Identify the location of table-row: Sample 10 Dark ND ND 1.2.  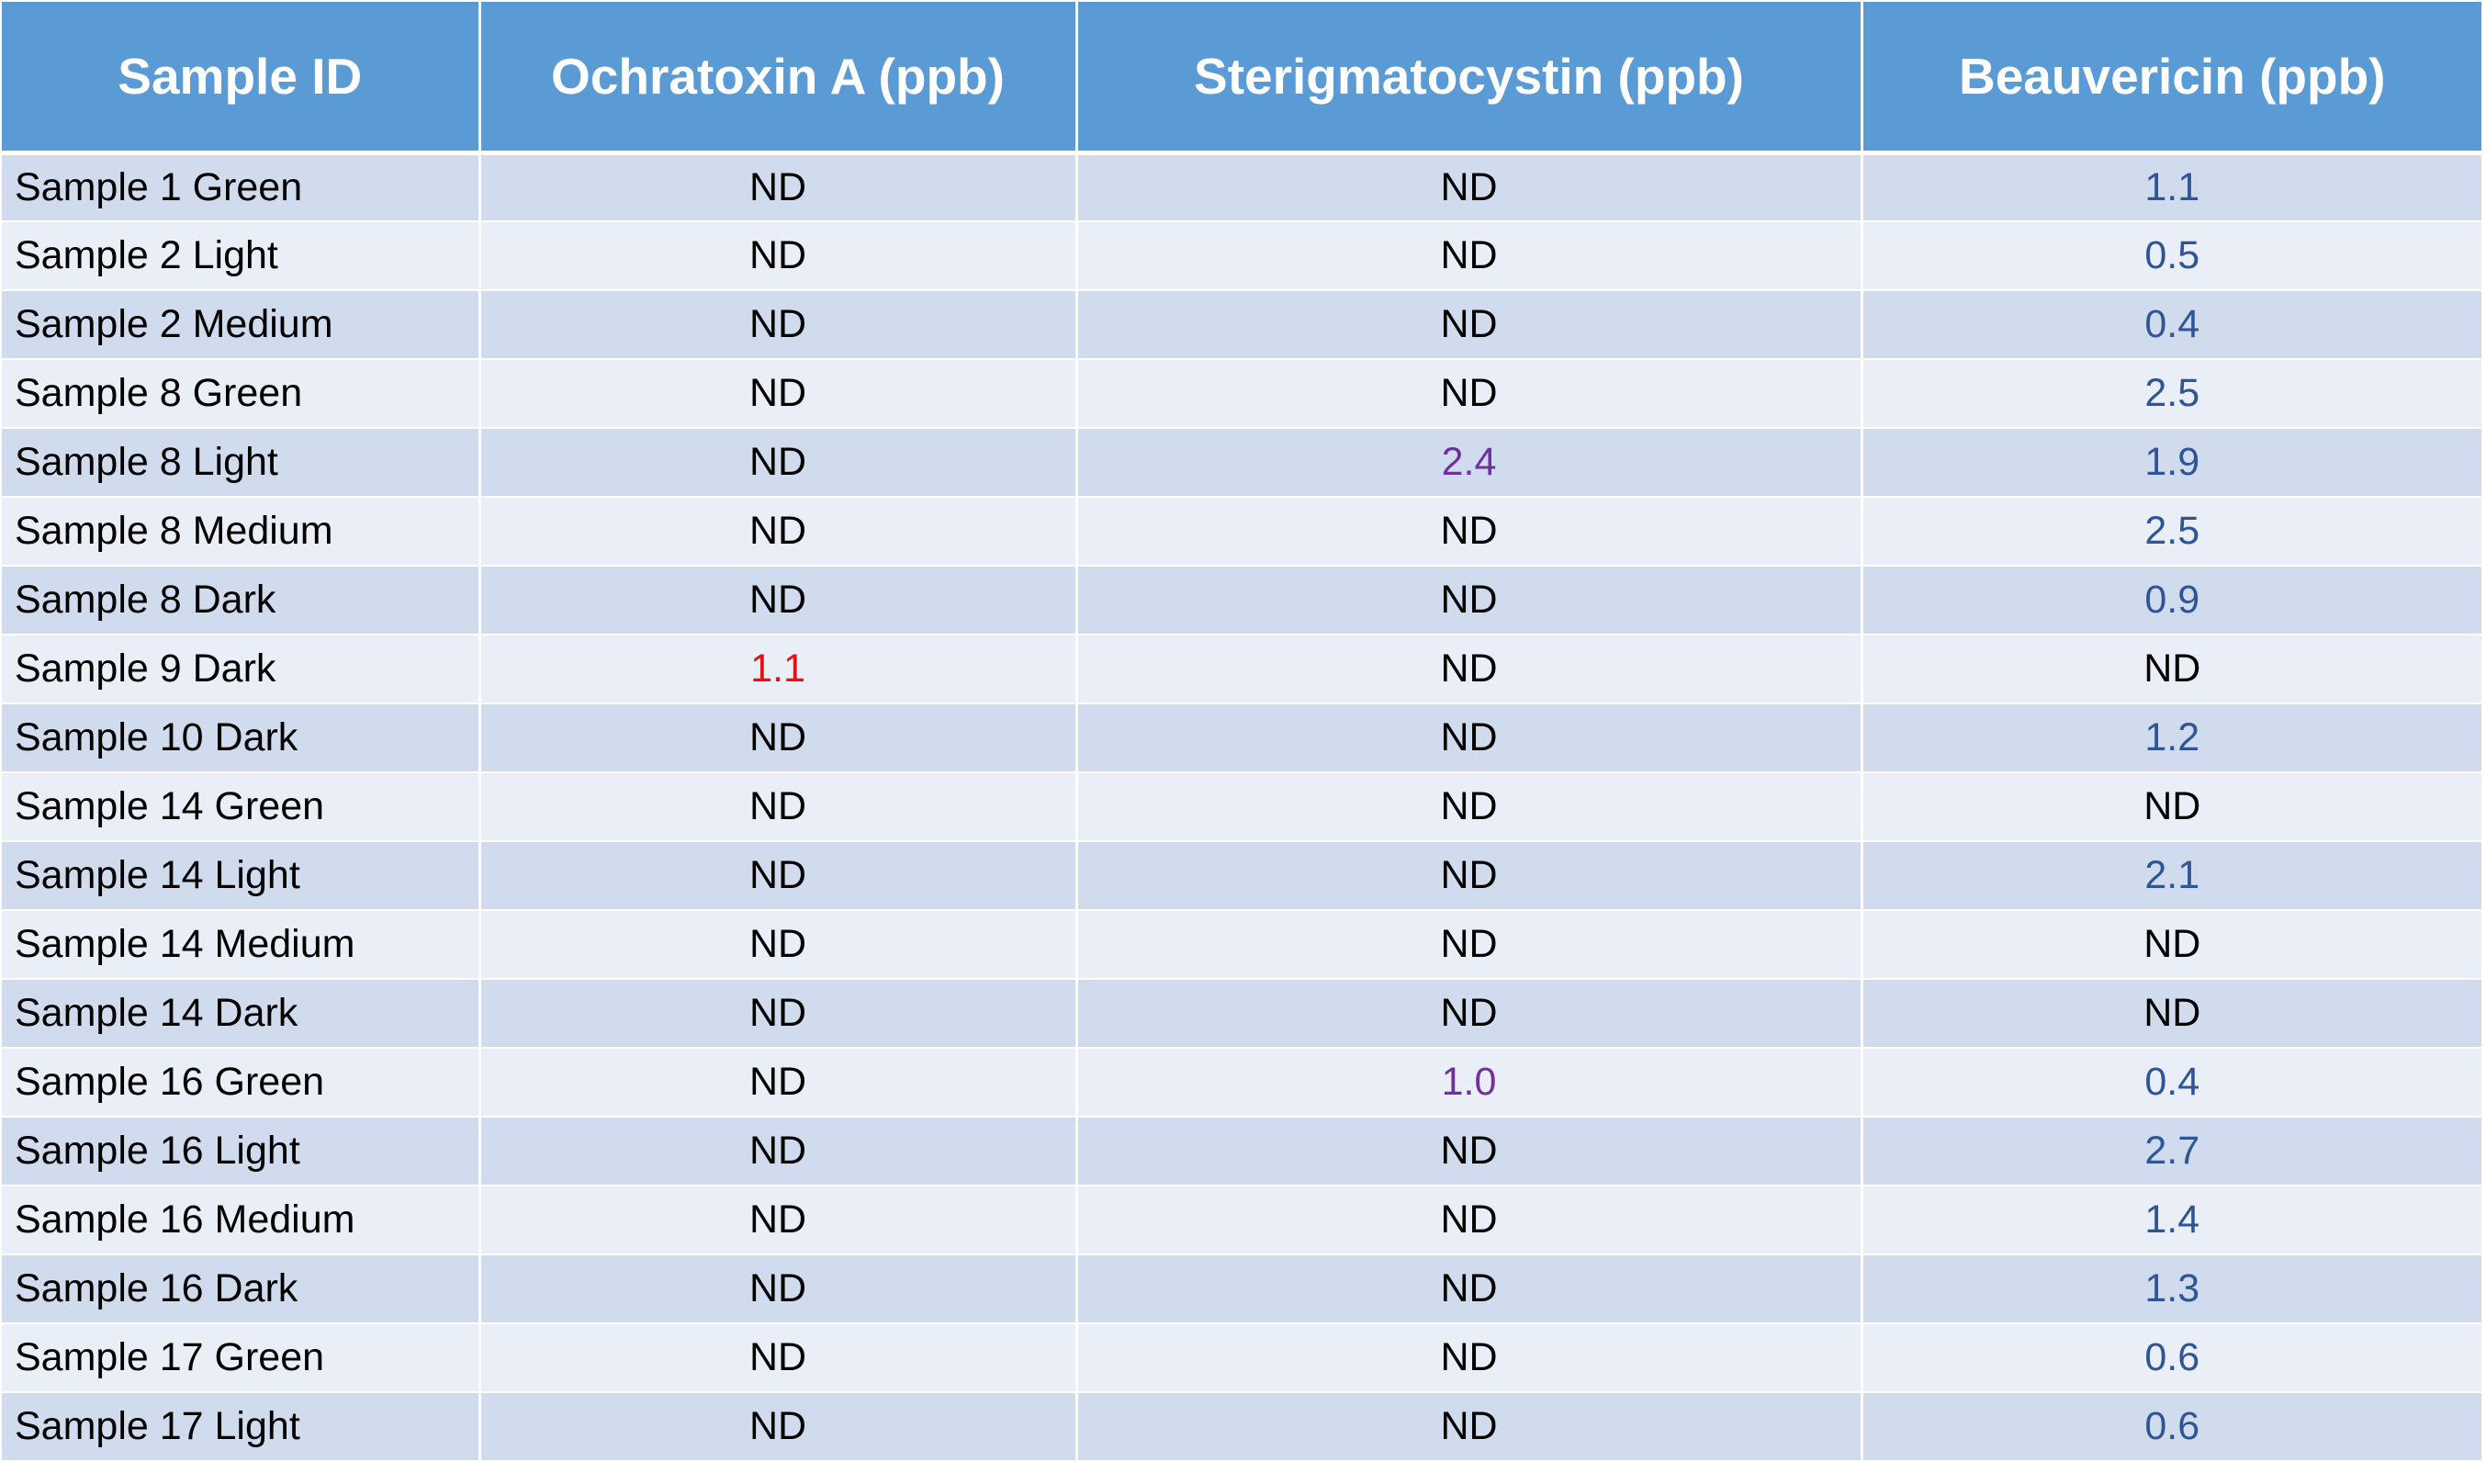
(1241, 738).